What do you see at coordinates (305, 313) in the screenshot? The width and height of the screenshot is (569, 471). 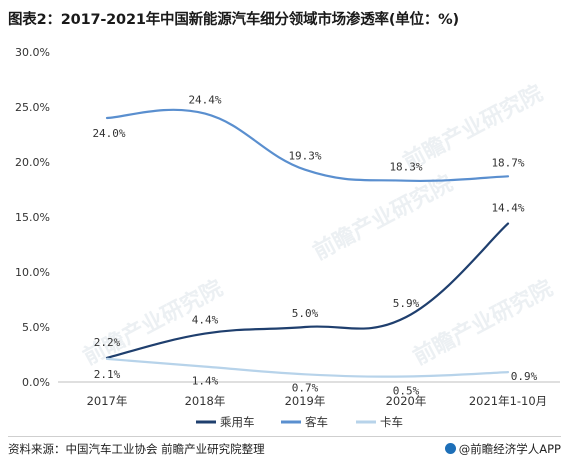 I see `passenger-car-data-label: 5.0%` at bounding box center [305, 313].